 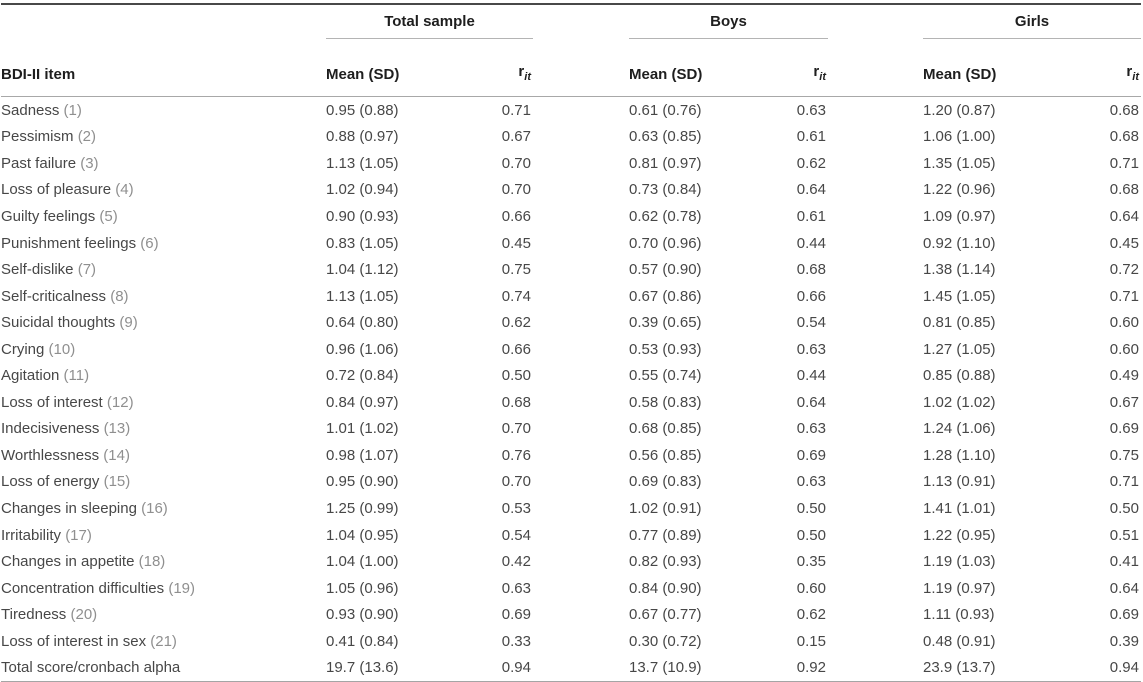 What do you see at coordinates (959, 376) in the screenshot?
I see `mean-sd-cell: 0.85 (0.88)` at bounding box center [959, 376].